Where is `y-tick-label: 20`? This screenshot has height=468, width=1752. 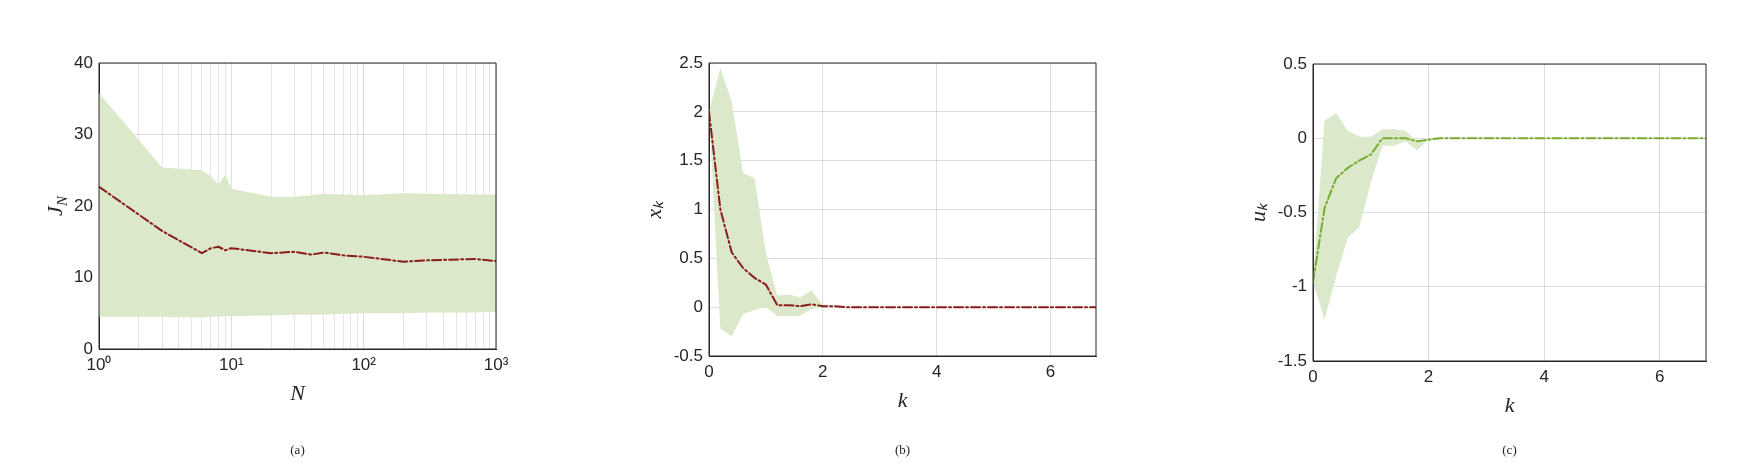 y-tick-label: 20 is located at coordinates (83, 205).